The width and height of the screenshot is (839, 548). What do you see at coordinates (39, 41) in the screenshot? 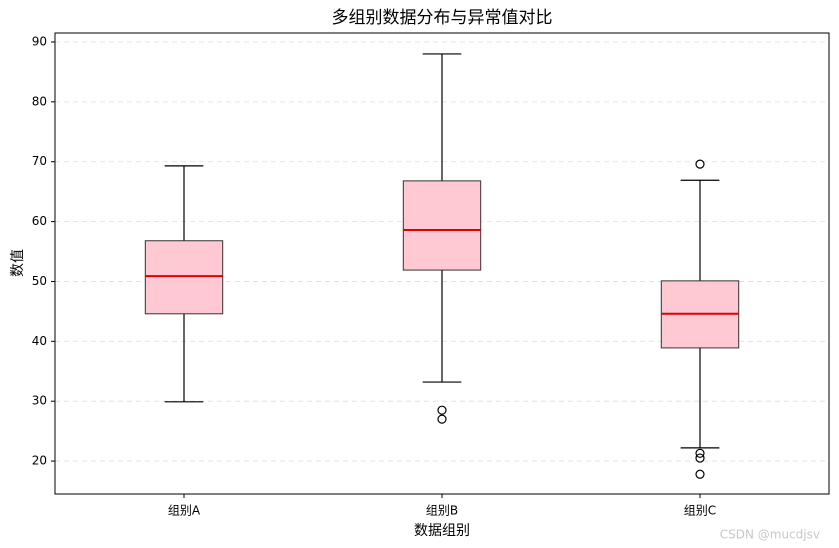
I see `y-tick-label: 90` at bounding box center [39, 41].